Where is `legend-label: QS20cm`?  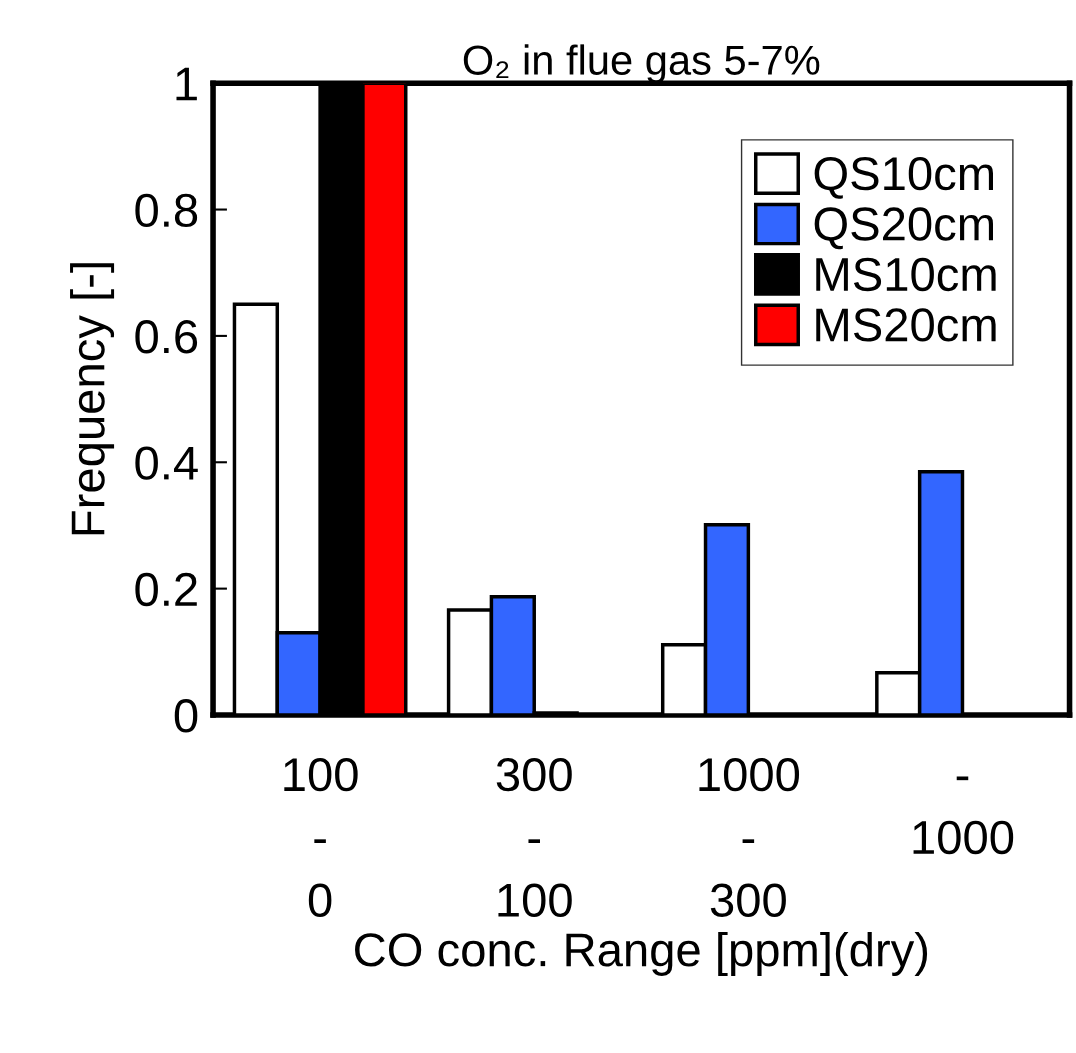
legend-label: QS20cm is located at coordinates (903, 228).